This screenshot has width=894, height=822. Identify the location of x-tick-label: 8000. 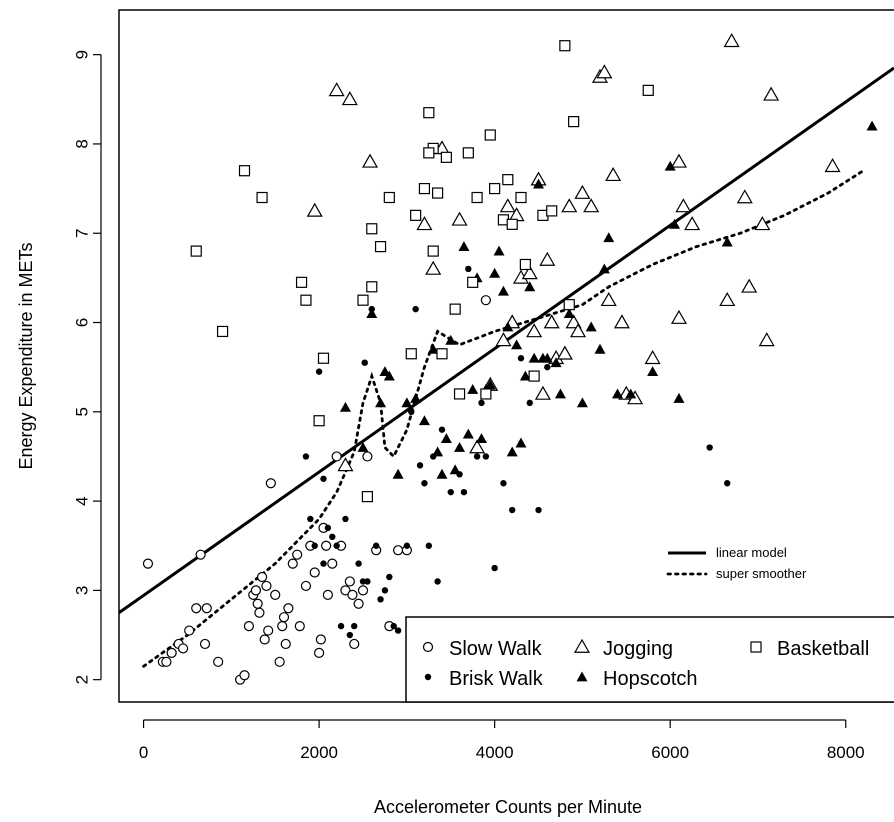
(846, 752).